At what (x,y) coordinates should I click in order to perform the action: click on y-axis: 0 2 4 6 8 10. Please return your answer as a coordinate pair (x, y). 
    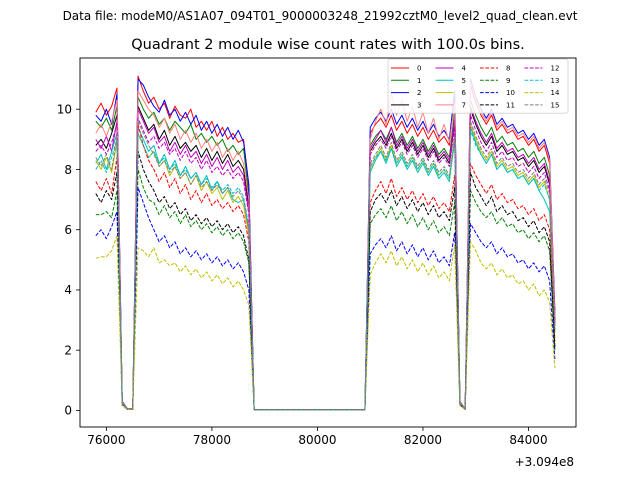
    Looking at the image, I should click on (68, 260).